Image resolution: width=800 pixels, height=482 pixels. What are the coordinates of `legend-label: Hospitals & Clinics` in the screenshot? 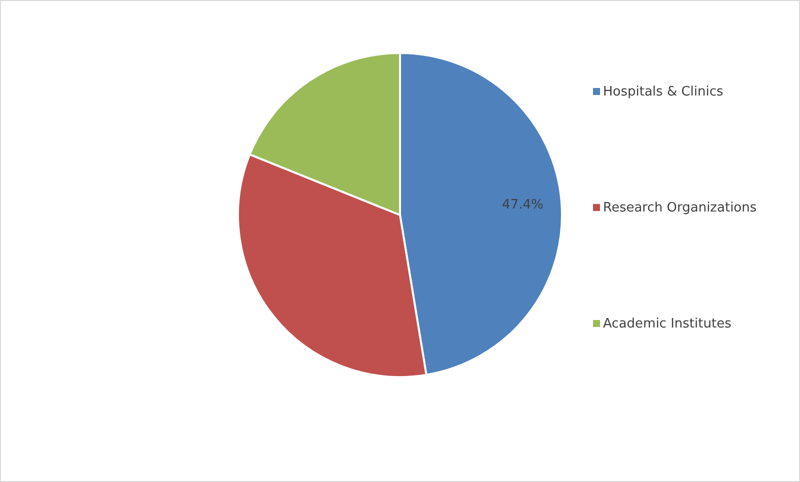 It's located at (663, 92).